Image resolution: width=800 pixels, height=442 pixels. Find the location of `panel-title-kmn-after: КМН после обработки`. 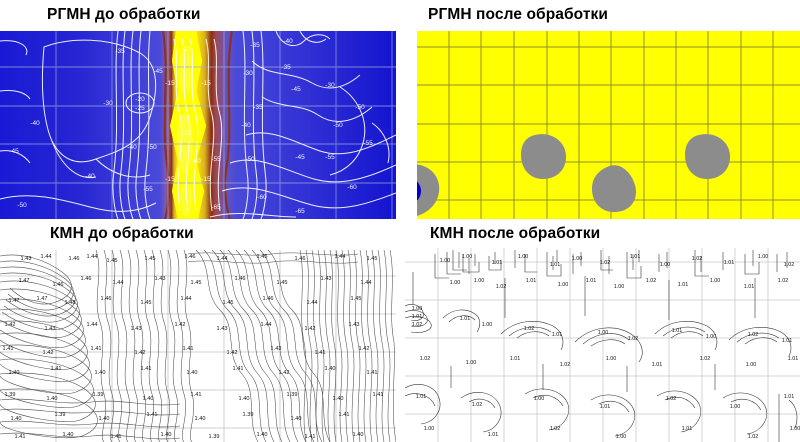

panel-title-kmn-after: КМН после обработки is located at coordinates (515, 233).